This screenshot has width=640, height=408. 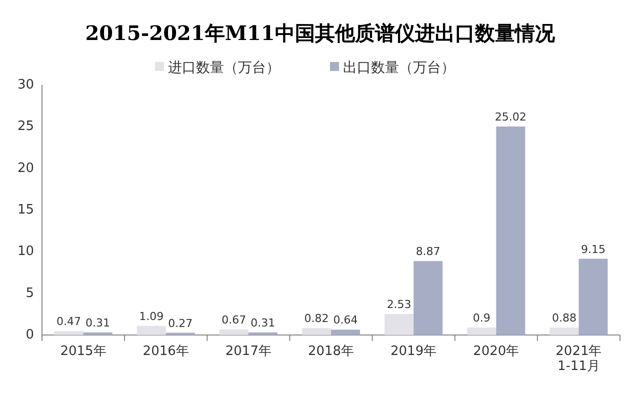 I want to click on data-label: 0.82, so click(x=316, y=319).